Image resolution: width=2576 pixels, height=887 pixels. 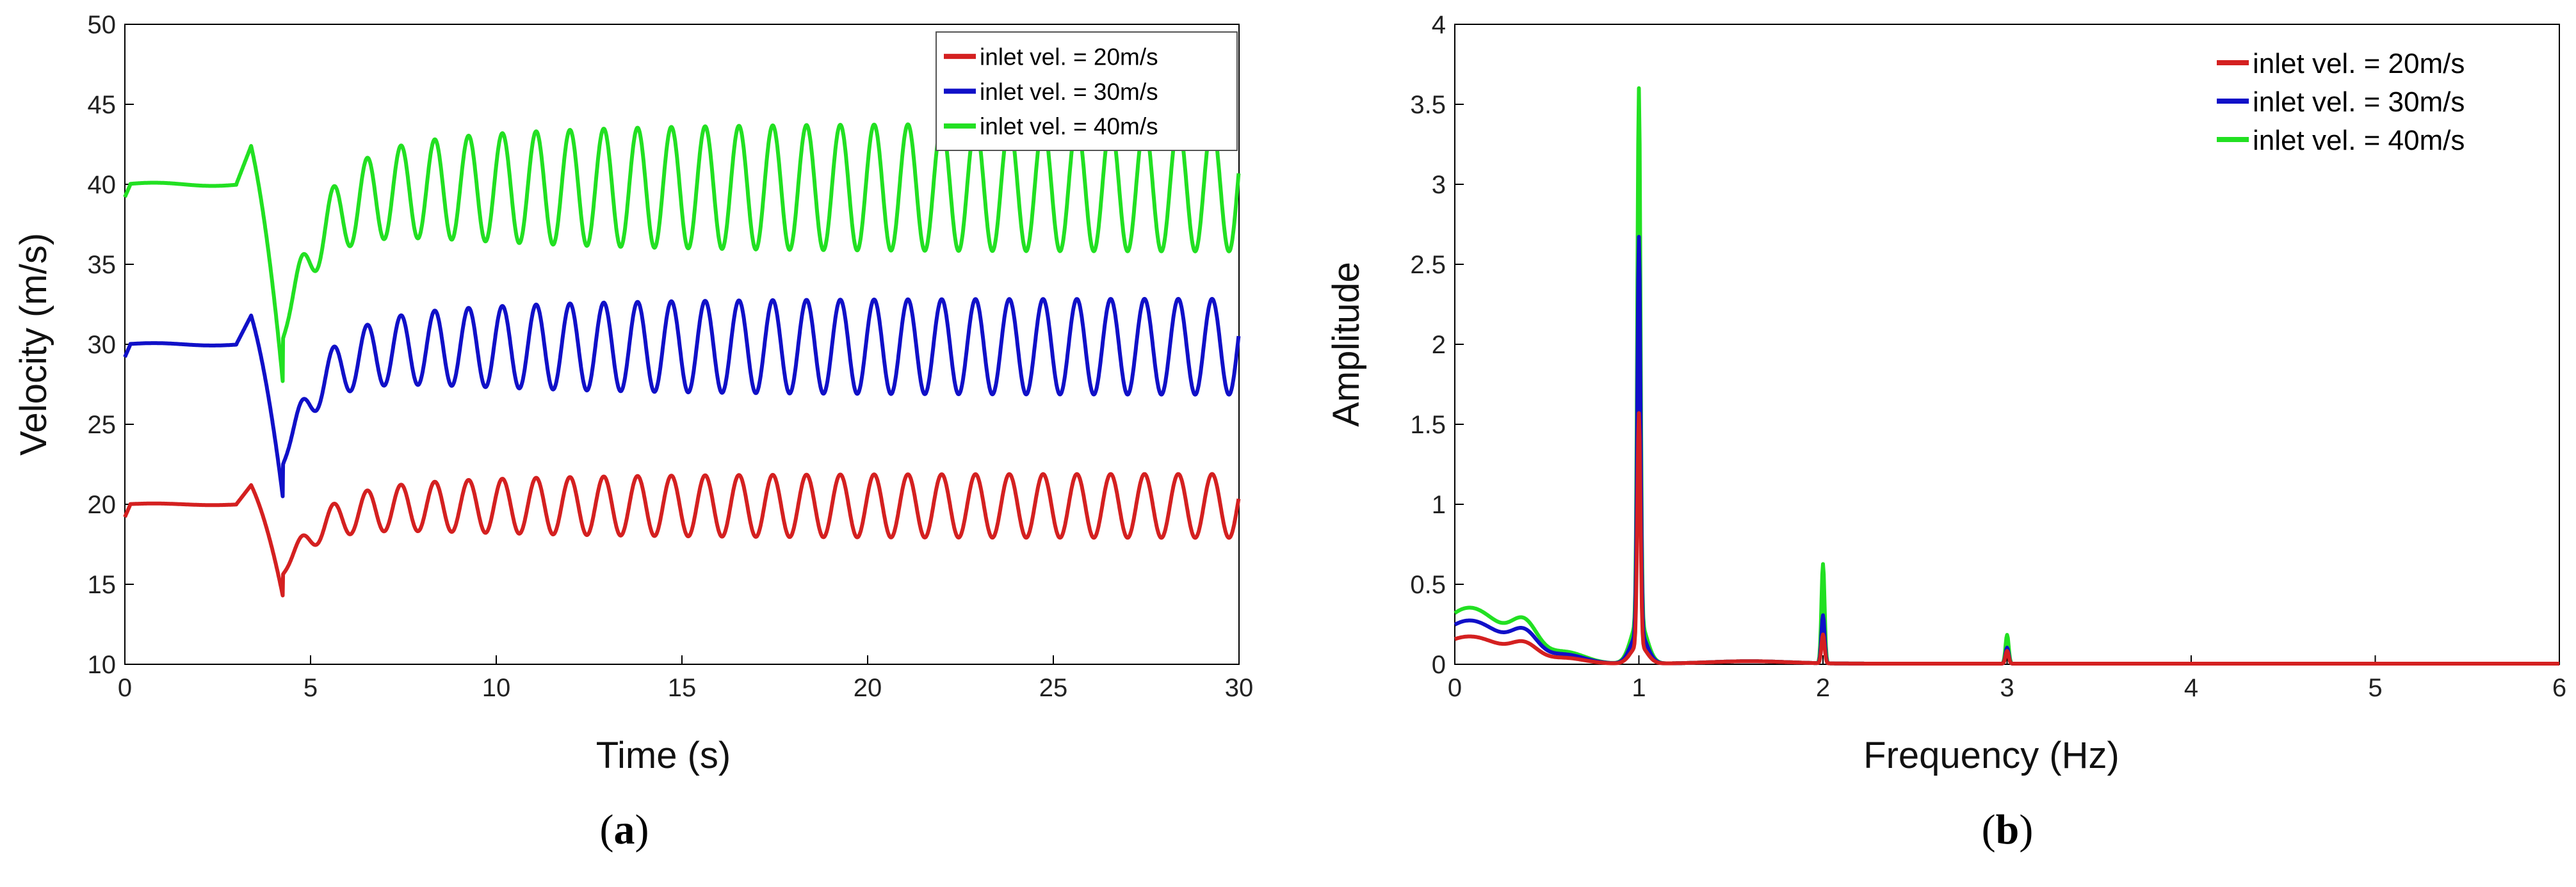 I want to click on chart-a-y-tick-label: 10, so click(x=102, y=665).